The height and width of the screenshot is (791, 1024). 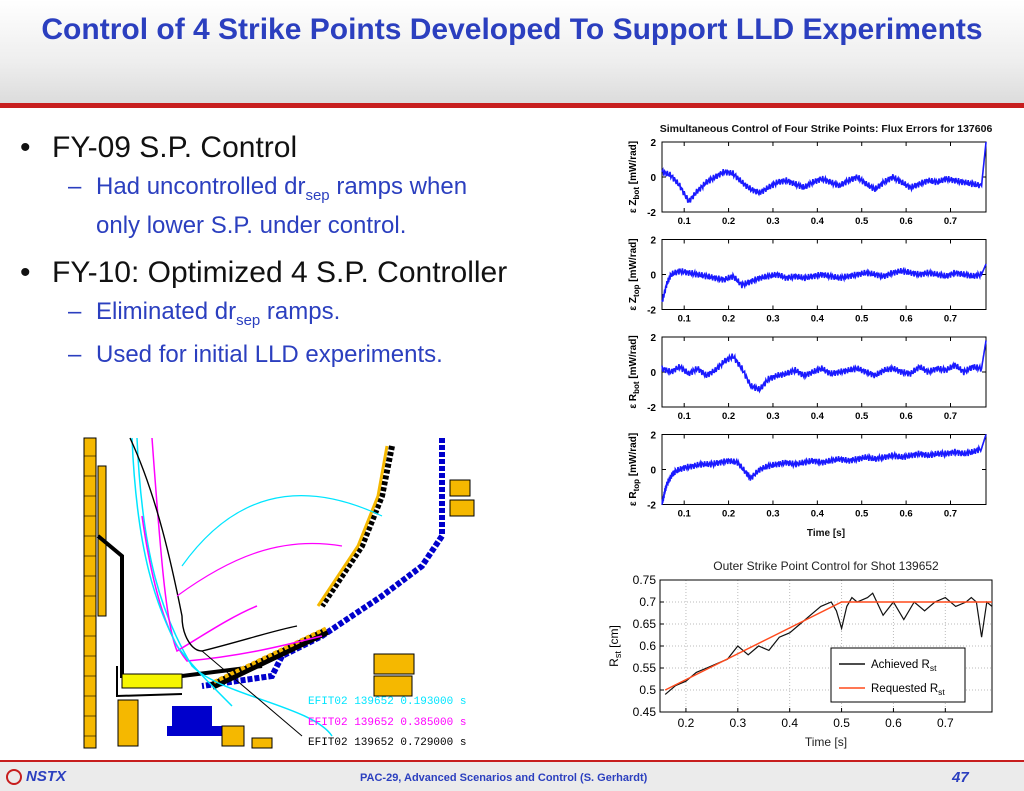 What do you see at coordinates (251, 225) in the screenshot?
I see `sub-bullet-text-line2: only lower S.P. under control.` at bounding box center [251, 225].